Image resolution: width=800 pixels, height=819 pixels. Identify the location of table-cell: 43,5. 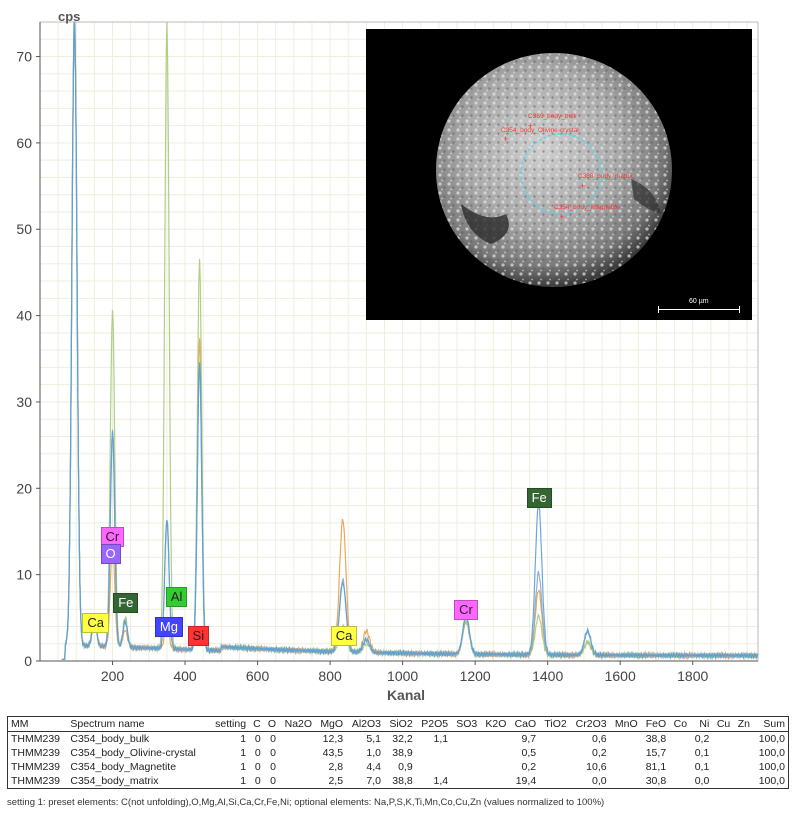
(333, 753).